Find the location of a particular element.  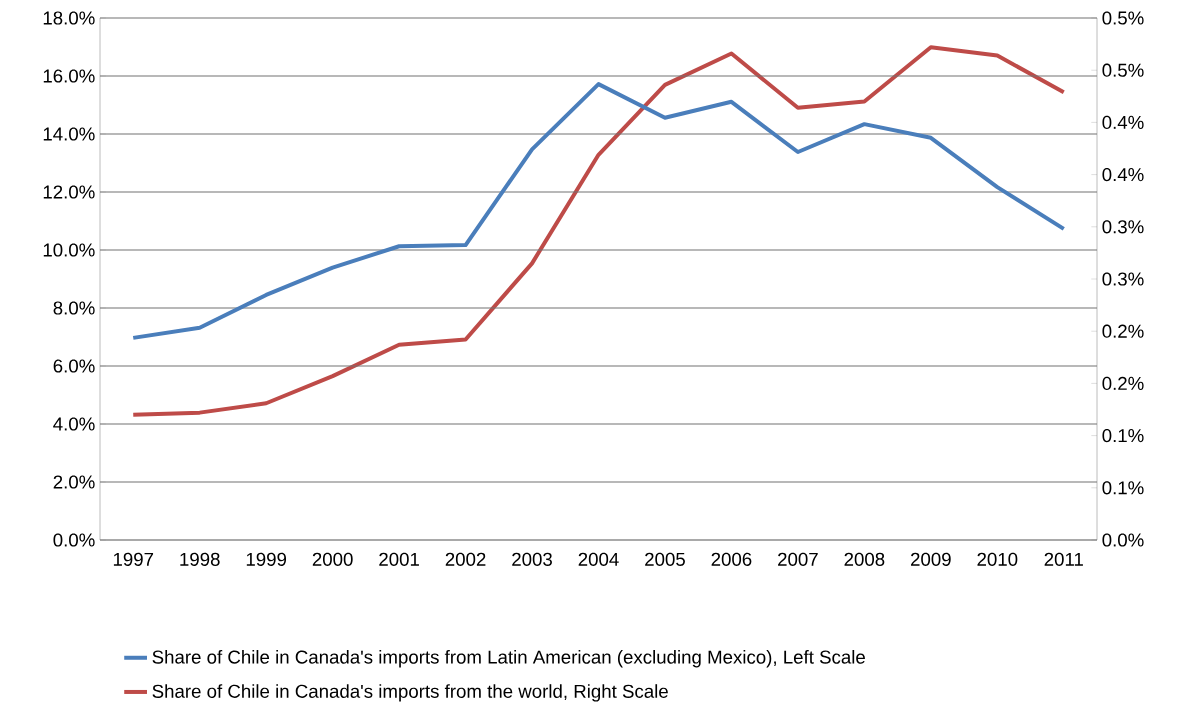

y-tick-label: 2.0% is located at coordinates (74, 482).